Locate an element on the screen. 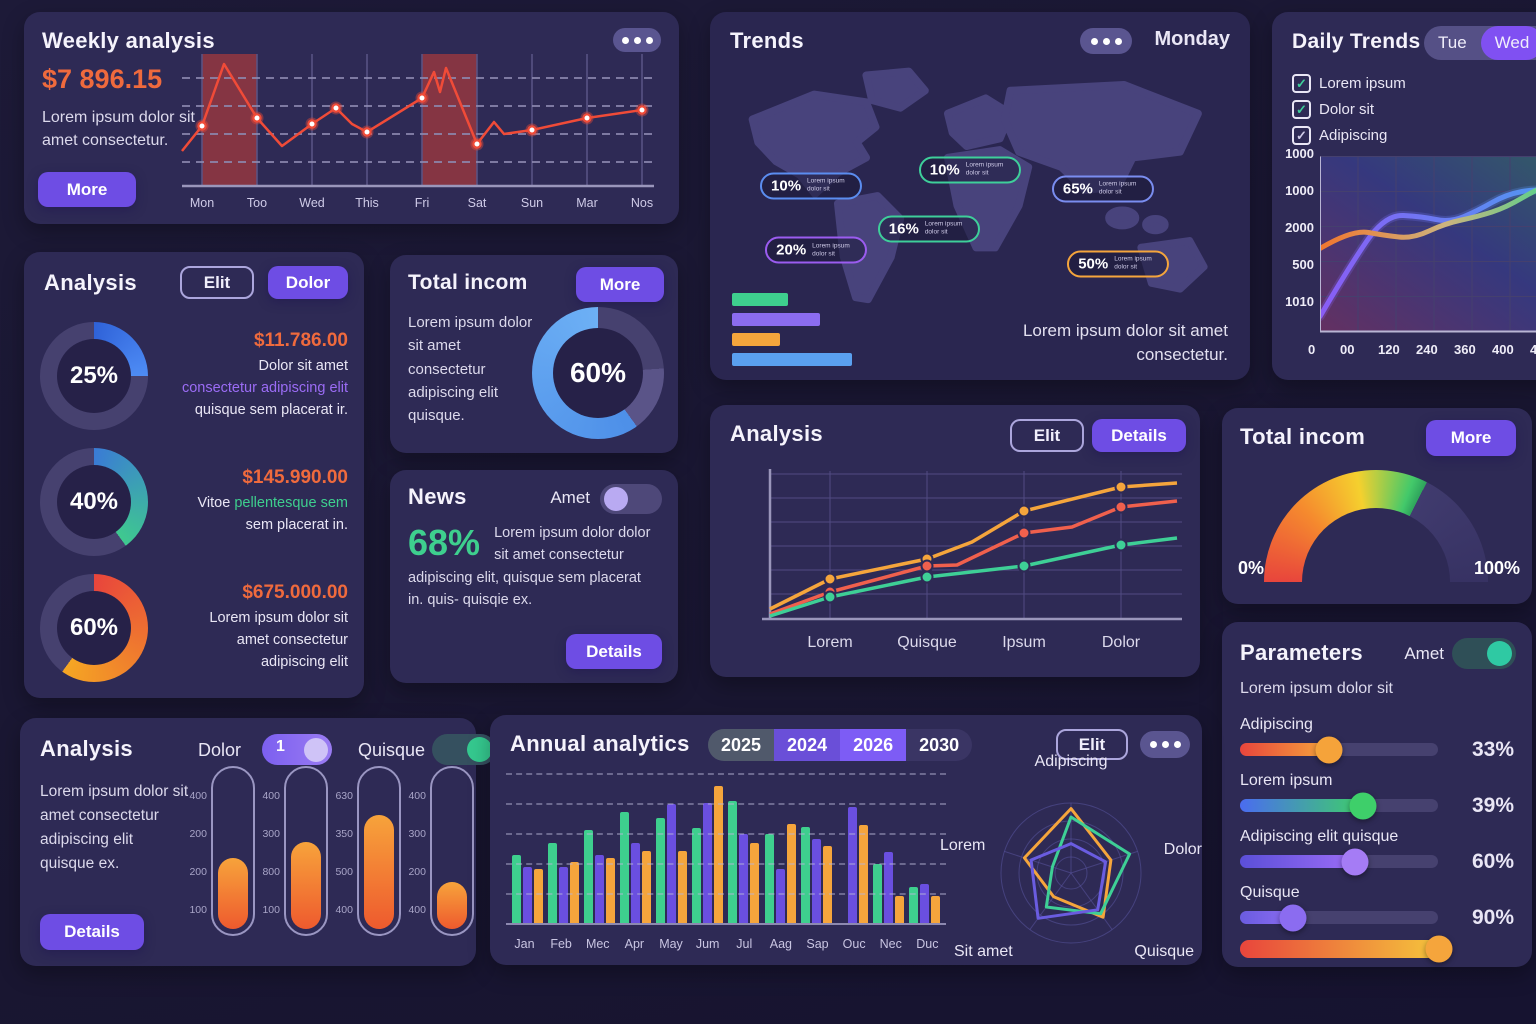  month-label: Jum is located at coordinates (707, 944).